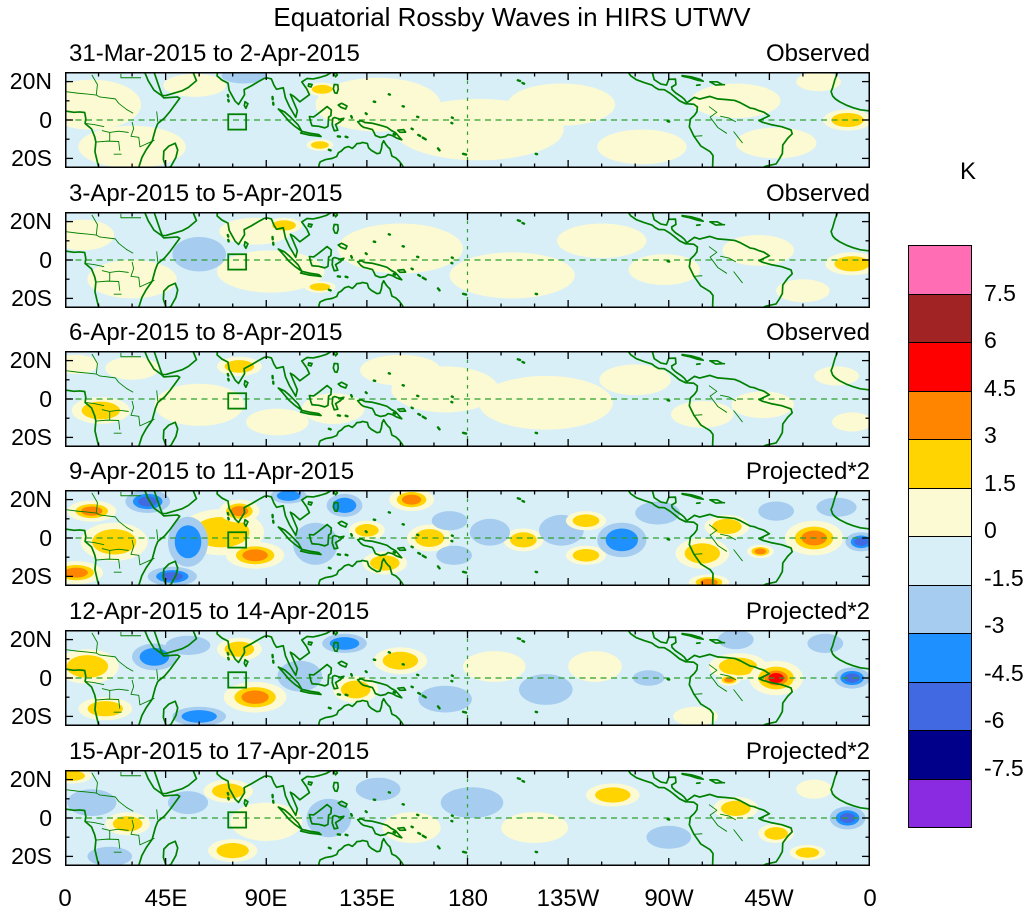 The image size is (1024, 922). Describe the element at coordinates (206, 193) in the screenshot. I see `panel-date-range: 3-Apr-2015 to 5-Apr-2015` at that location.